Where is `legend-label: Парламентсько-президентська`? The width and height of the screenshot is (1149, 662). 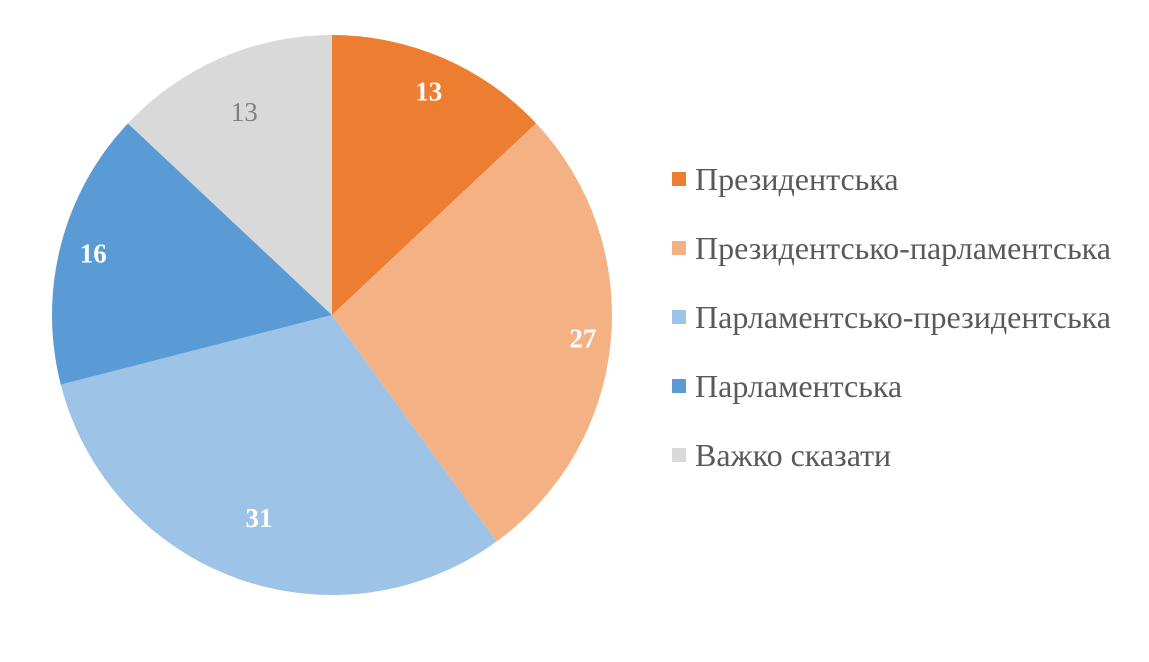 legend-label: Парламентсько-президентська is located at coordinates (903, 317).